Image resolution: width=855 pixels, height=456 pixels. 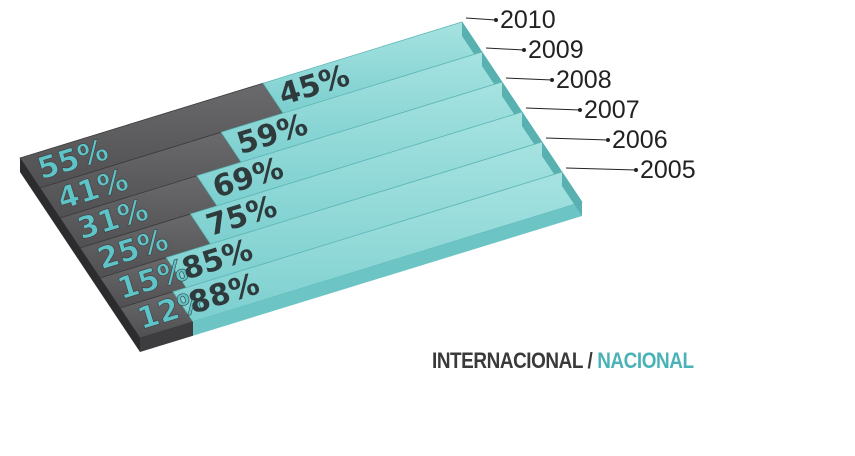 I want to click on bar-left-cap-2007, so click(x=90, y=270).